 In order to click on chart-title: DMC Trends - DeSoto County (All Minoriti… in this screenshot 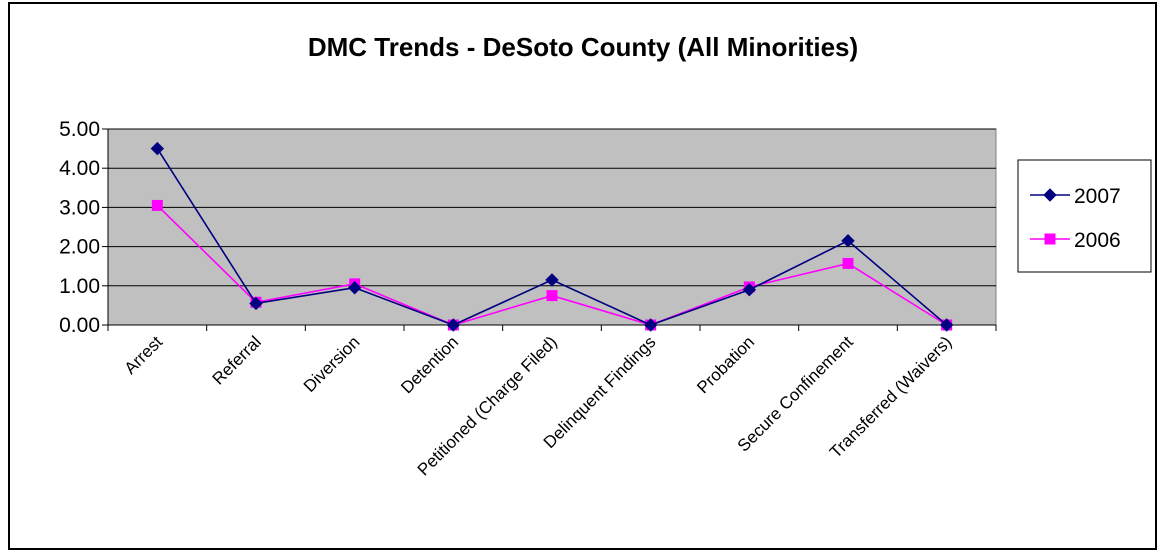, I will do `click(583, 47)`.